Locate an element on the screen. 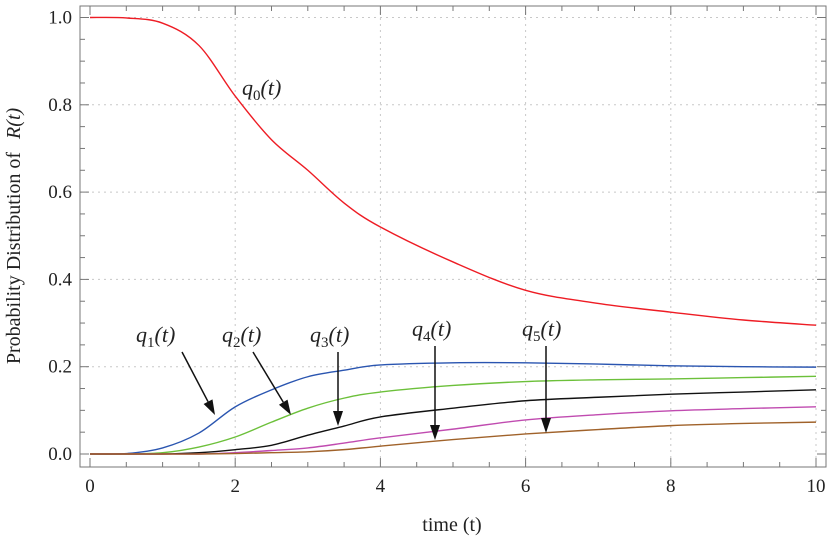 The image size is (831, 541). series-line-q3 is located at coordinates (453, 422).